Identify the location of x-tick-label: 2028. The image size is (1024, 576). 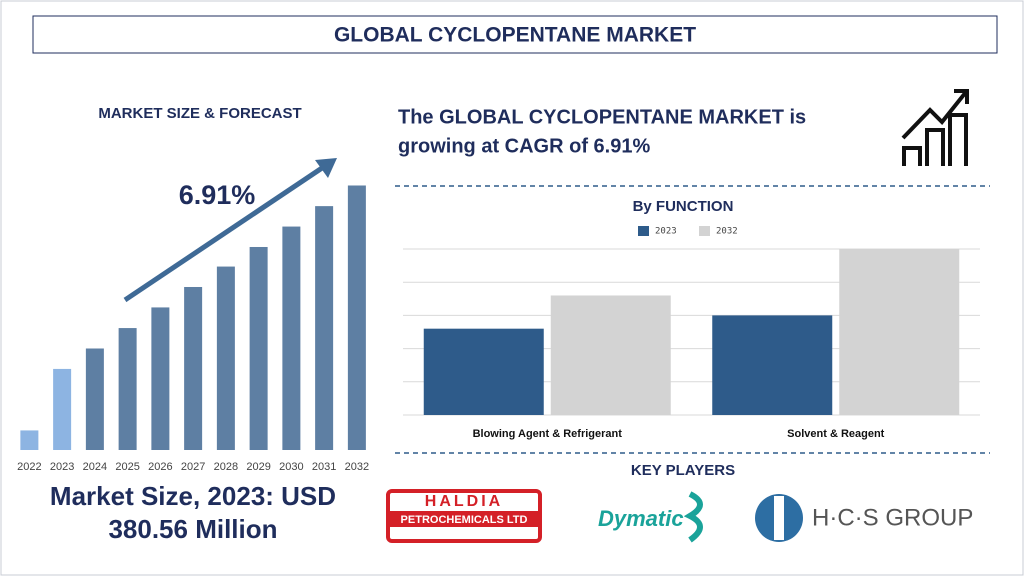
(226, 467).